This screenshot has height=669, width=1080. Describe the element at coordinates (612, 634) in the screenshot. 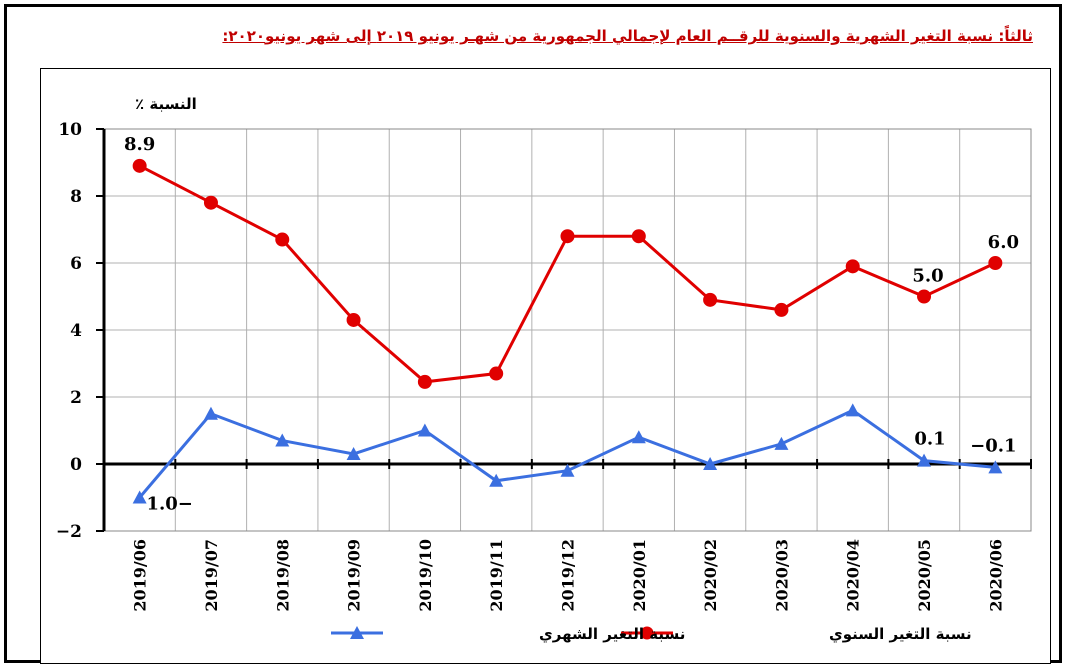

I see `legend-label: نسبة التغير الشهري` at that location.